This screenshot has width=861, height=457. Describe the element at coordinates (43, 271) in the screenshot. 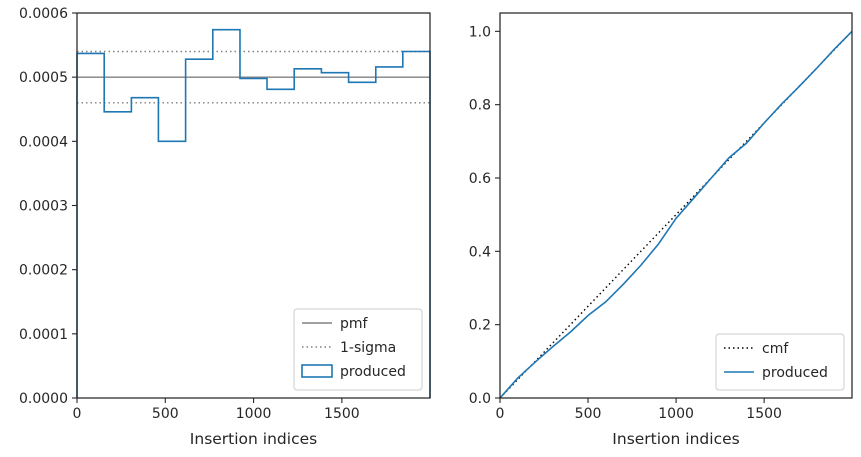

I see `y-tick-label: 0.0002` at that location.